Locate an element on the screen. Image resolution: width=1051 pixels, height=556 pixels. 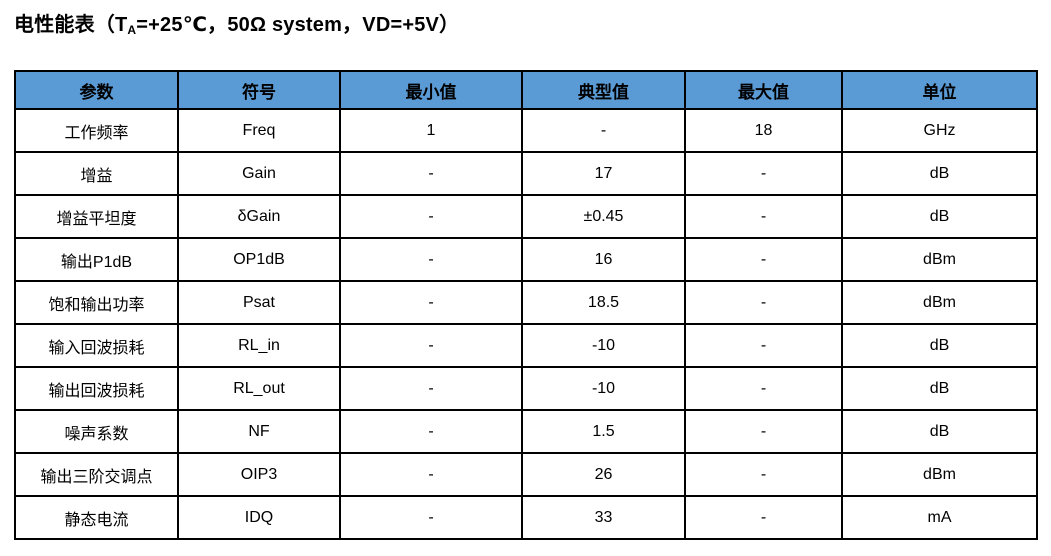
table-row: 输出回波损耗 RL_out - -10- dB is located at coordinates (526, 388).